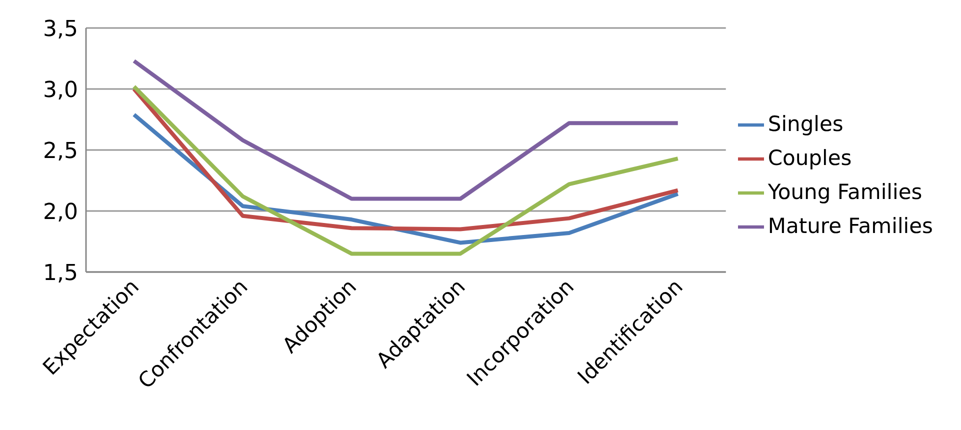 The image size is (961, 430). Describe the element at coordinates (806, 124) in the screenshot. I see `legend-label: Singles` at that location.